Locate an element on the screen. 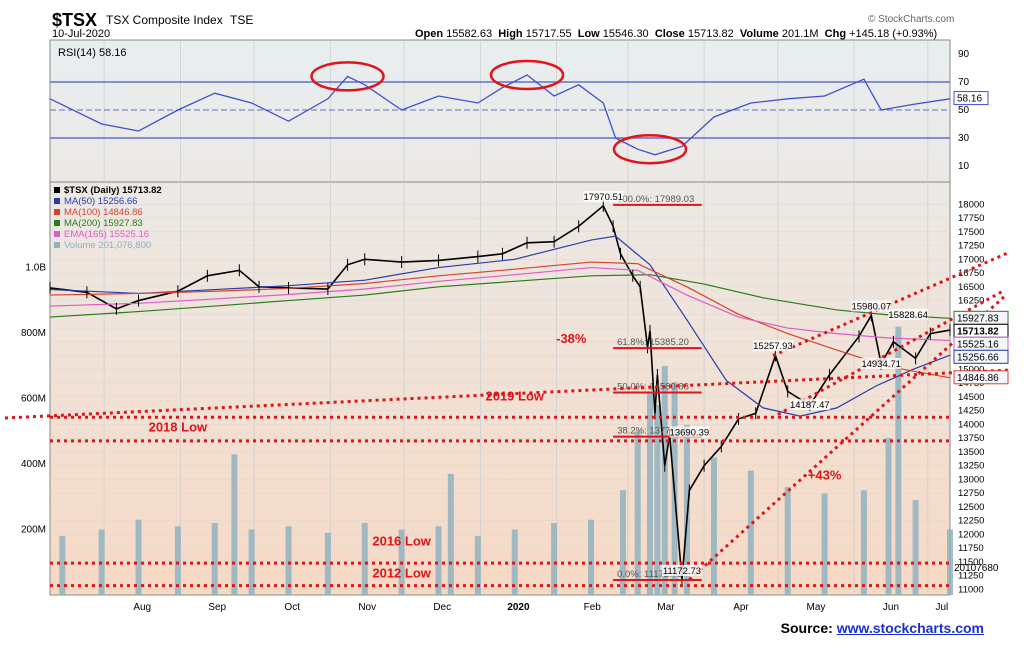  price-point-label: 15828.64 is located at coordinates (908, 315).